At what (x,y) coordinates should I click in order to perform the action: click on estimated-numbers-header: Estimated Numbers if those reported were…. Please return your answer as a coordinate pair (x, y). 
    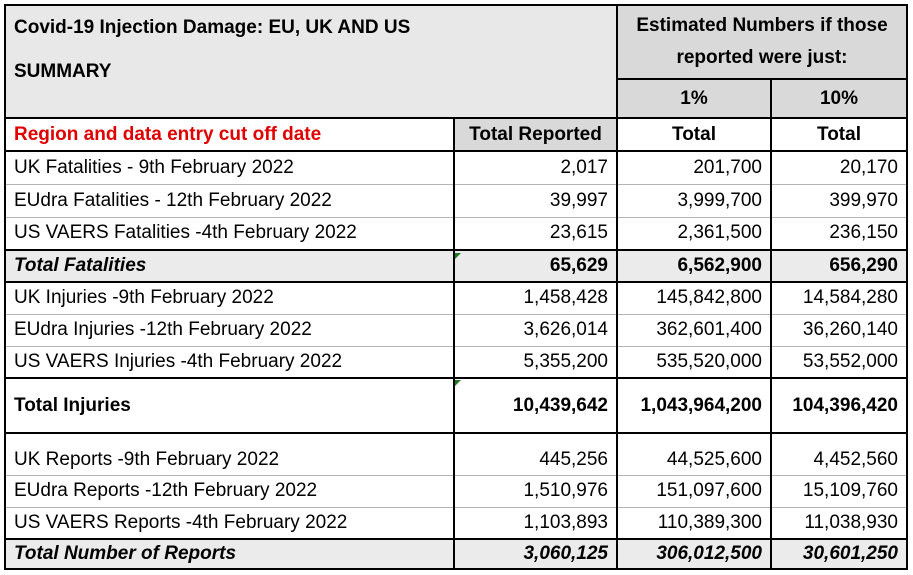
    Looking at the image, I should click on (762, 42).